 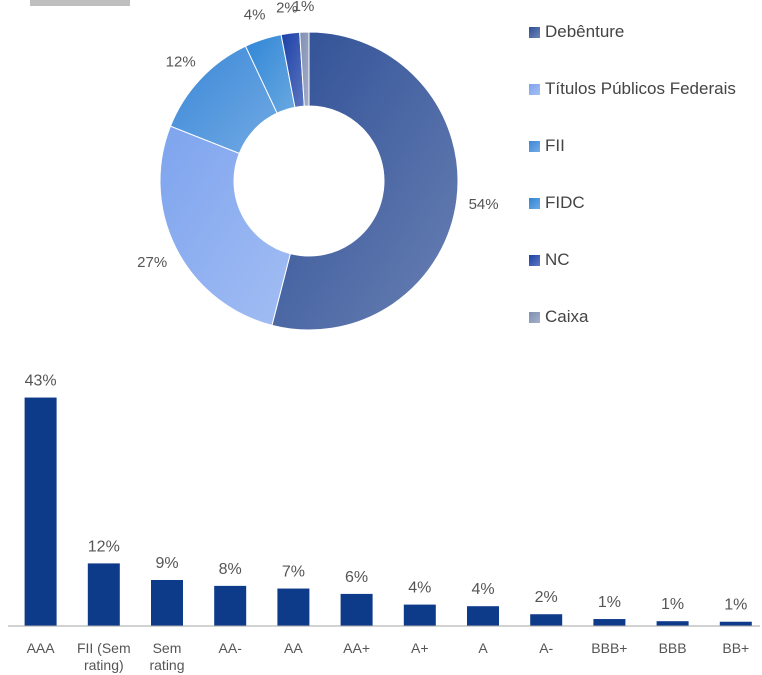 I want to click on bar-value-label: 2%, so click(x=546, y=597).